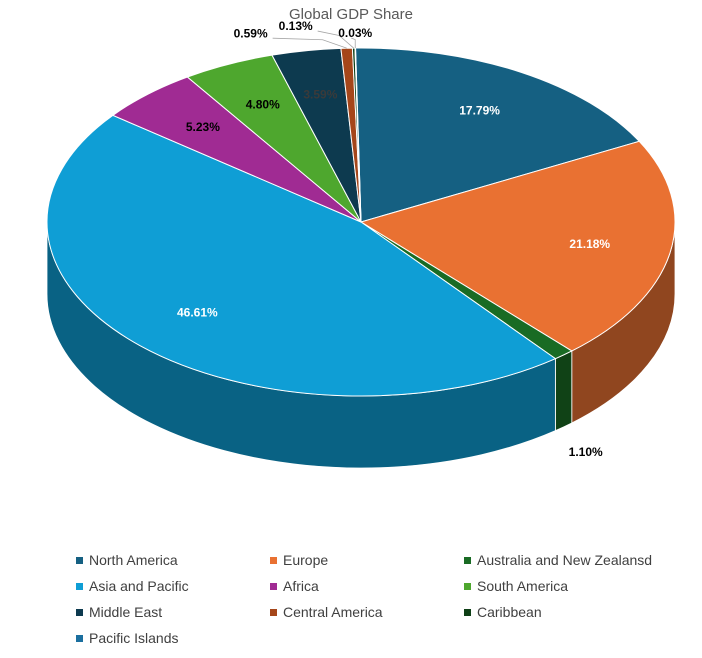 The height and width of the screenshot is (658, 702). Describe the element at coordinates (589, 244) in the screenshot. I see `data-label-europe: 21.18%` at that location.